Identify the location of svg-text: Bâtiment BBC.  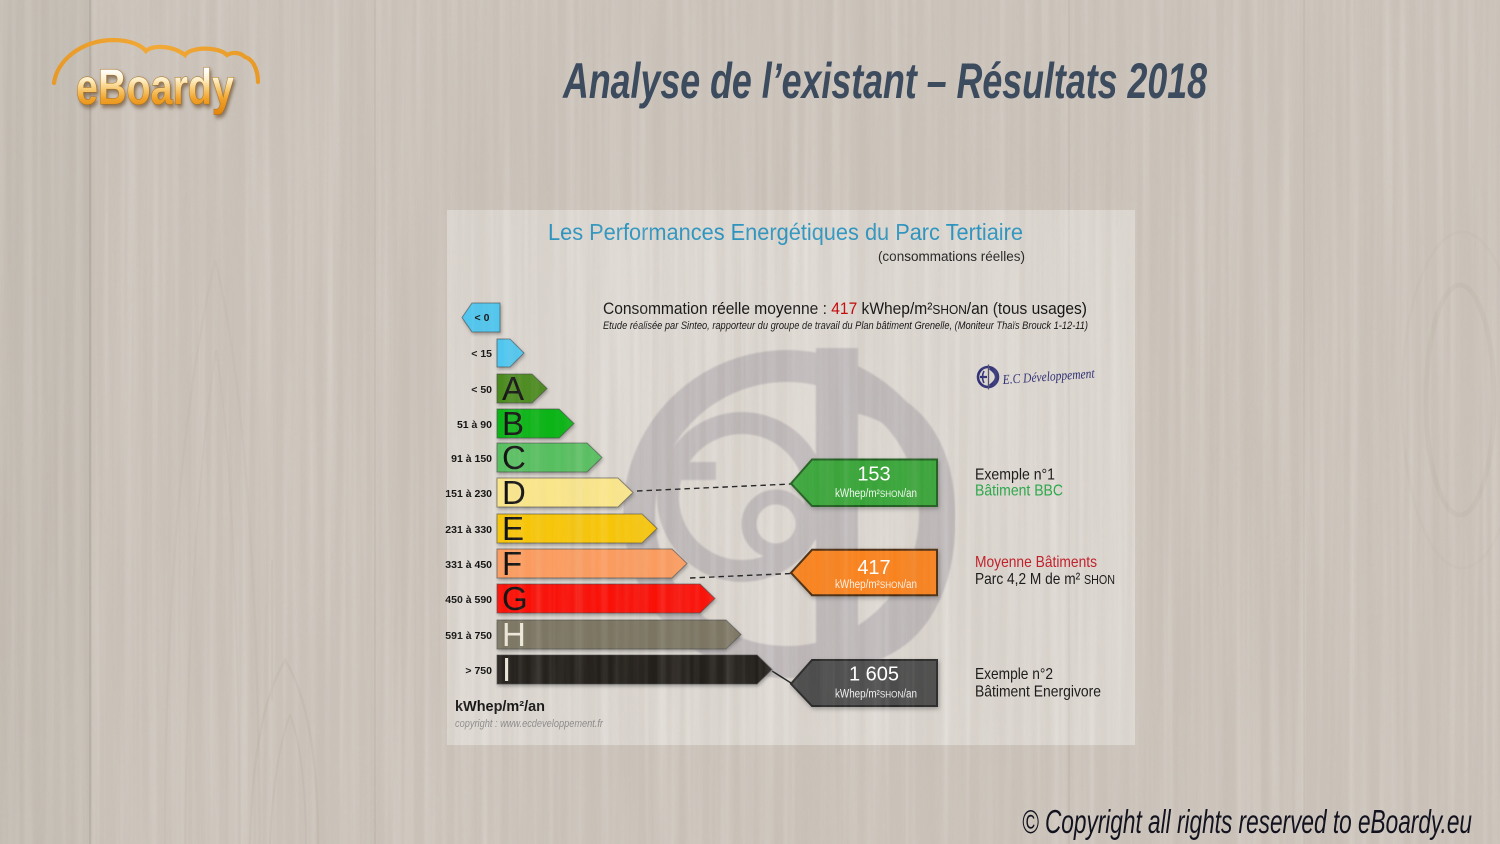
(1019, 491).